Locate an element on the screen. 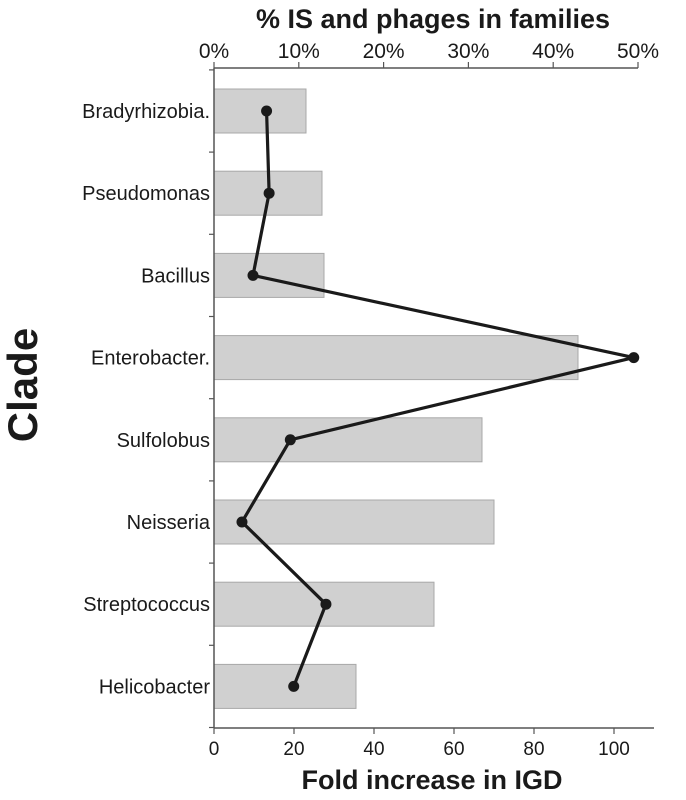 Image resolution: width=686 pixels, height=800 pixels. top-tick-label: 20% is located at coordinates (384, 51).